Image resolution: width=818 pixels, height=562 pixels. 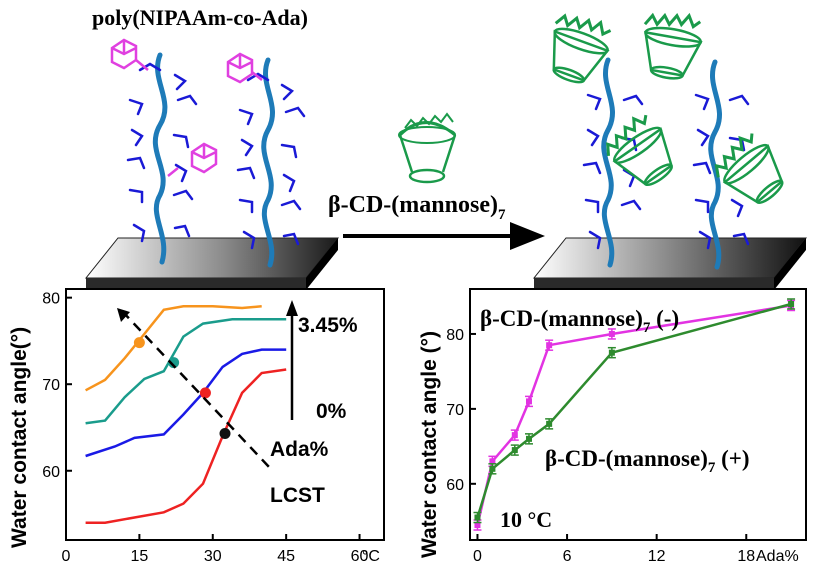 I want to click on reaction-arrow, so click(x=444, y=236).